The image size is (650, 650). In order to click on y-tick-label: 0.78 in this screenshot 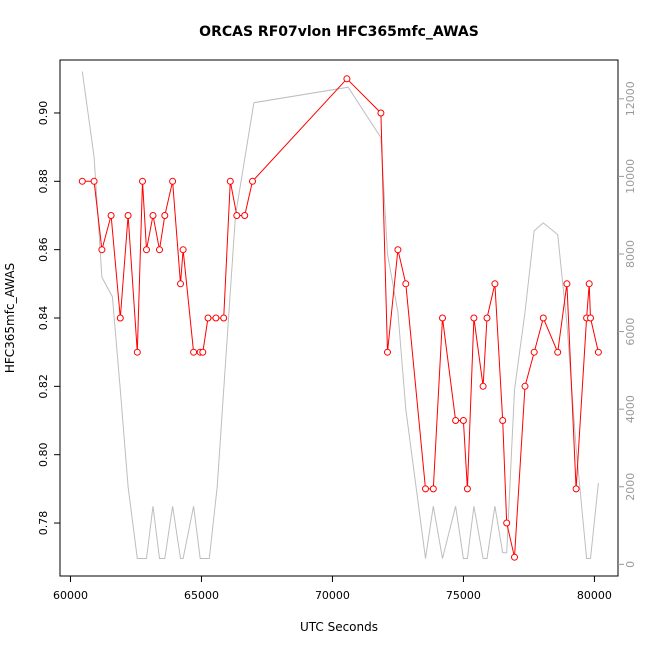, I will do `click(43, 523)`.